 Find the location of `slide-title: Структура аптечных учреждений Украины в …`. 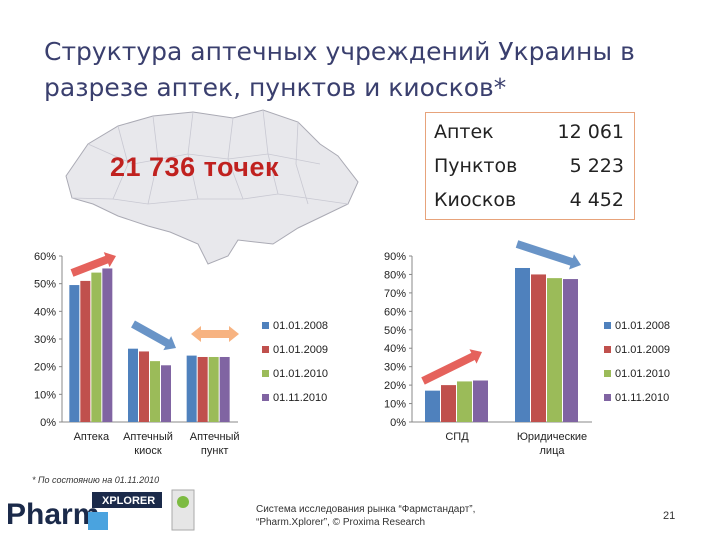

slide-title: Структура аптечных учреждений Украины в … is located at coordinates (339, 69).